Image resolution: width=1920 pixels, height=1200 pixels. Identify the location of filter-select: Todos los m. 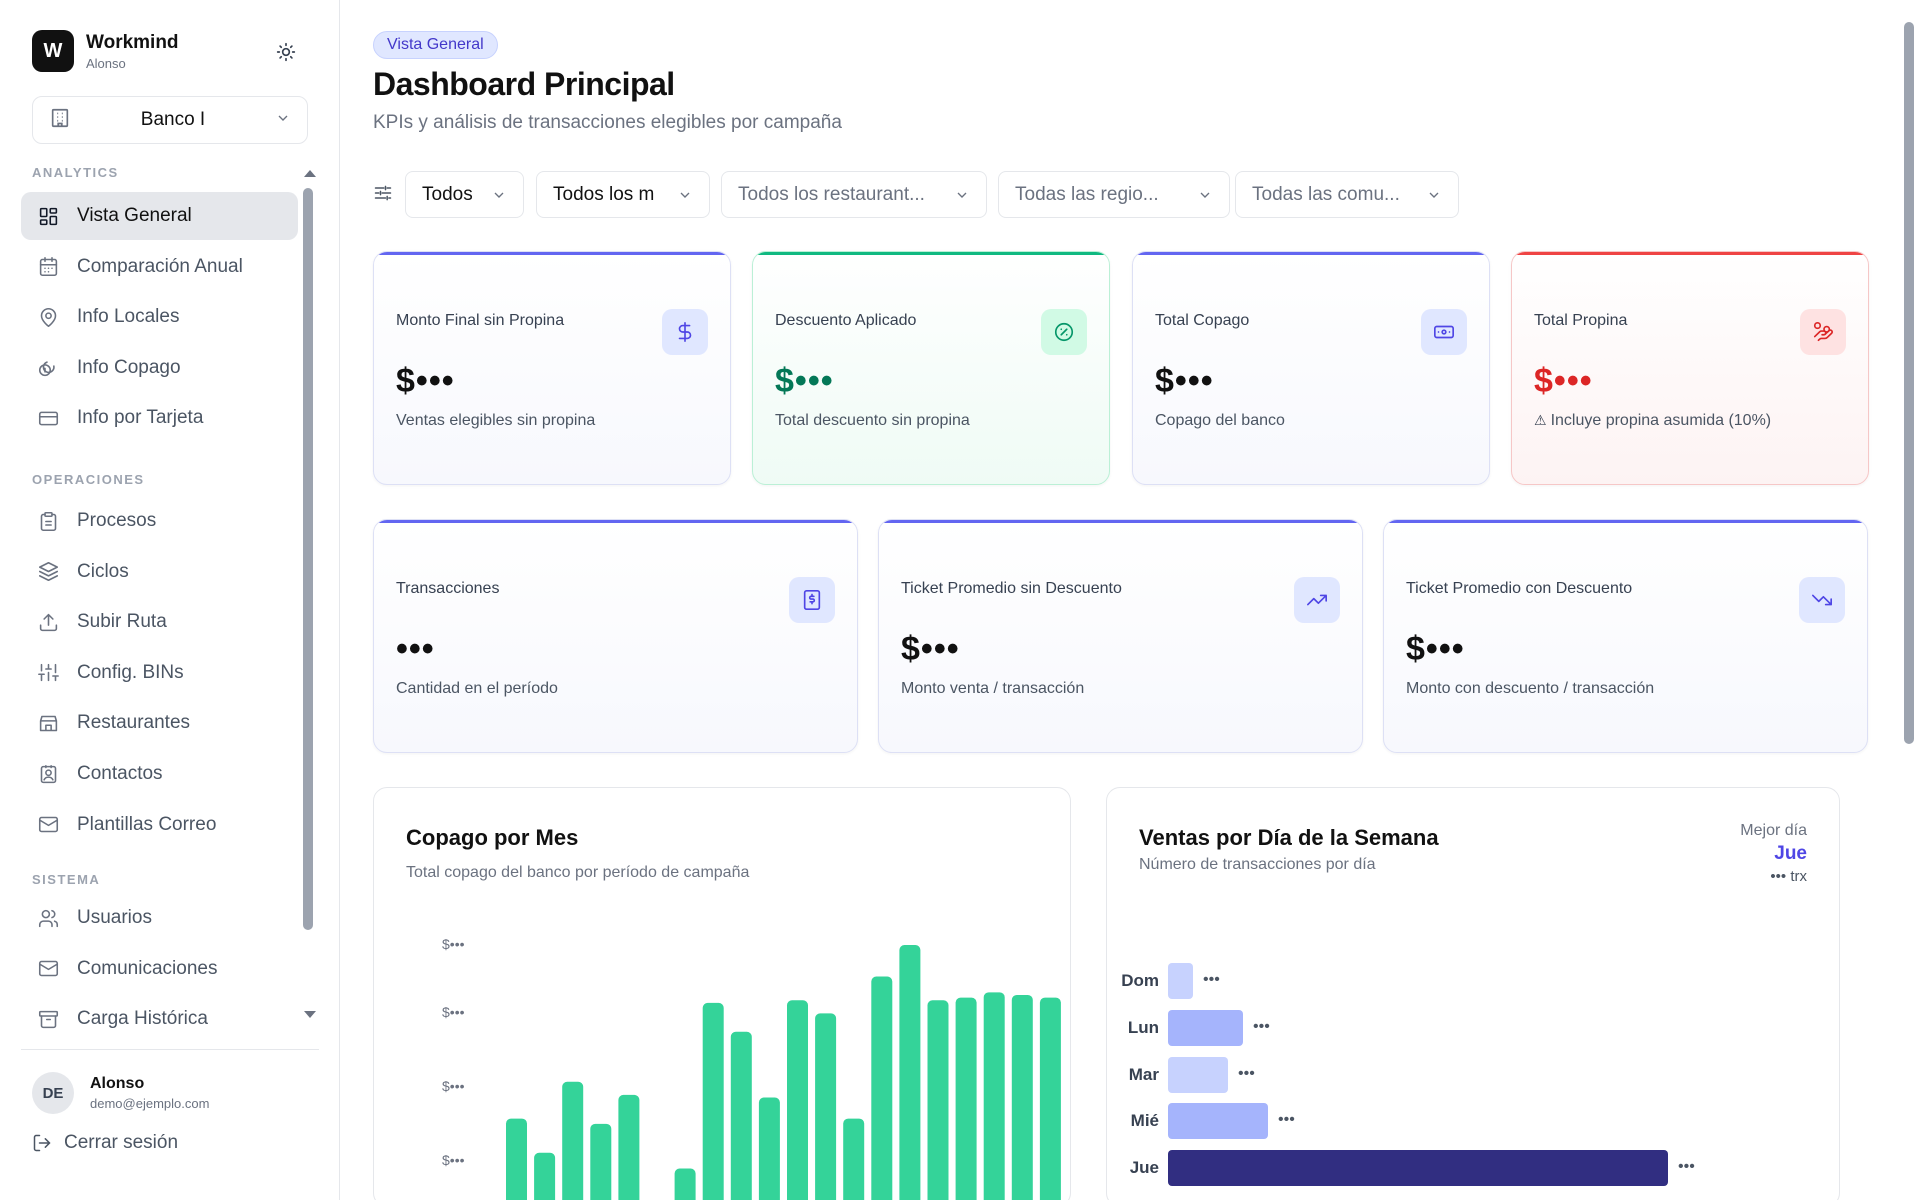
(623, 194).